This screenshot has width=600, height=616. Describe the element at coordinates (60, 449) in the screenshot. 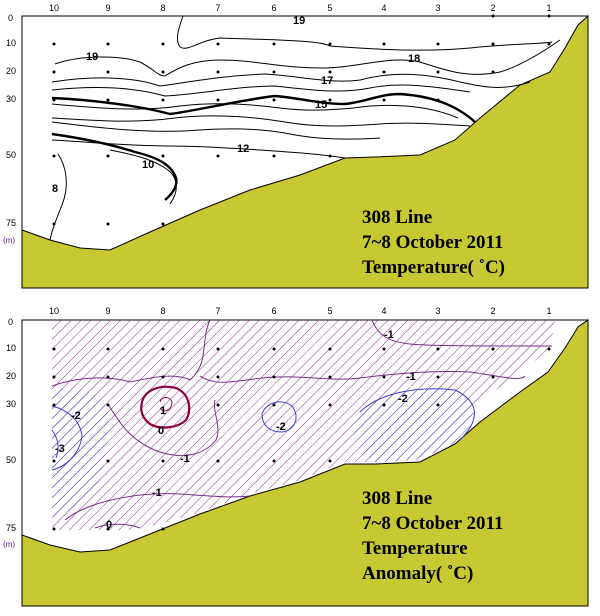

I see `contour-label: -3` at that location.